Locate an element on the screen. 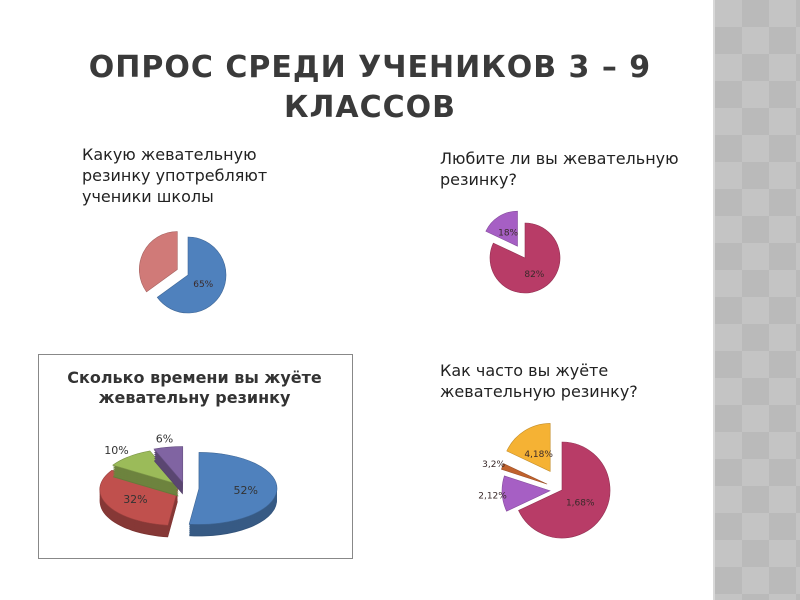 Image resolution: width=800 pixels, height=600 pixels. chart4-data-label-3: 4,18% is located at coordinates (538, 455).